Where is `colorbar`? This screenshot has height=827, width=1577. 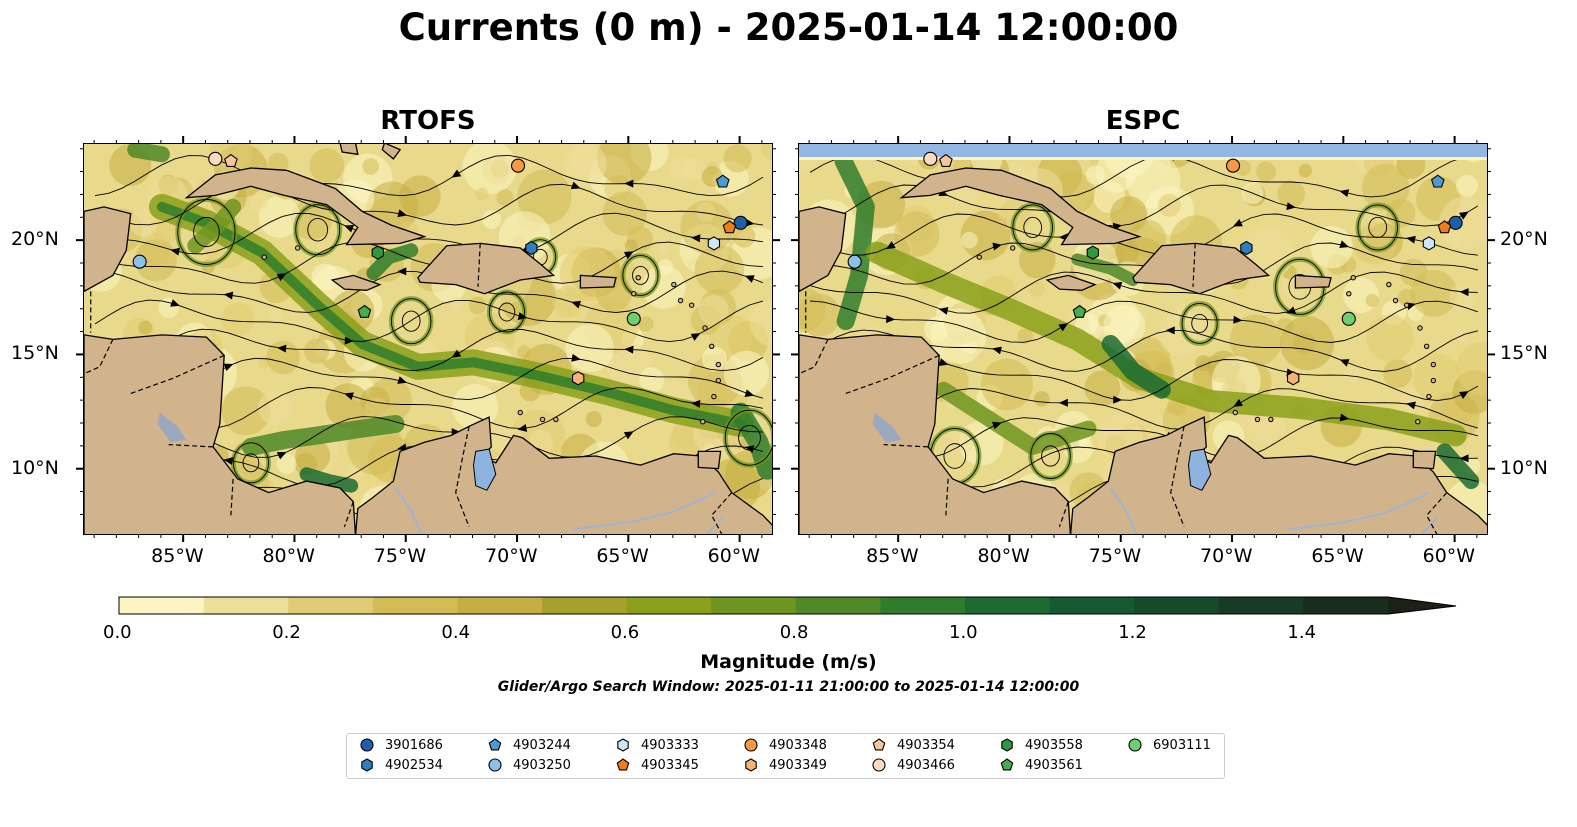
colorbar is located at coordinates (787, 605).